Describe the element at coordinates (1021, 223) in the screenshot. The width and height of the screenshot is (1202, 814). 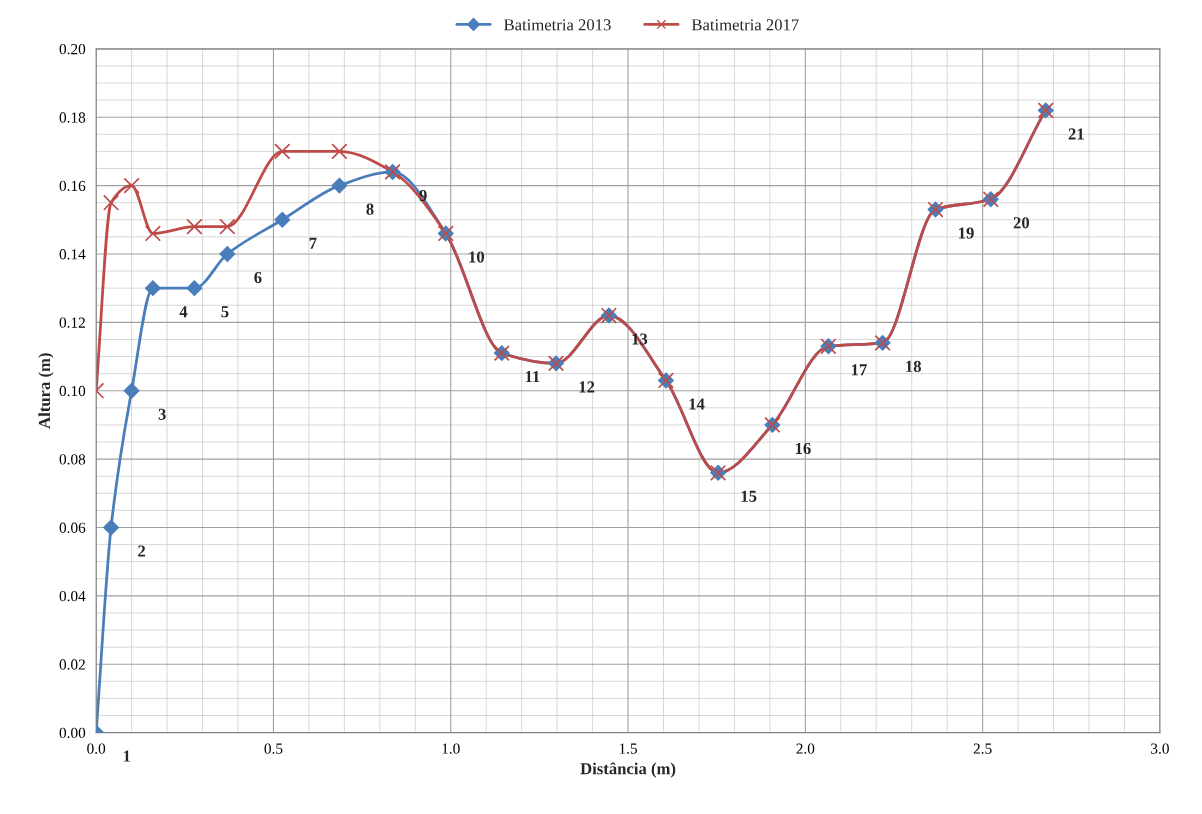
I see `annotation: 20` at that location.